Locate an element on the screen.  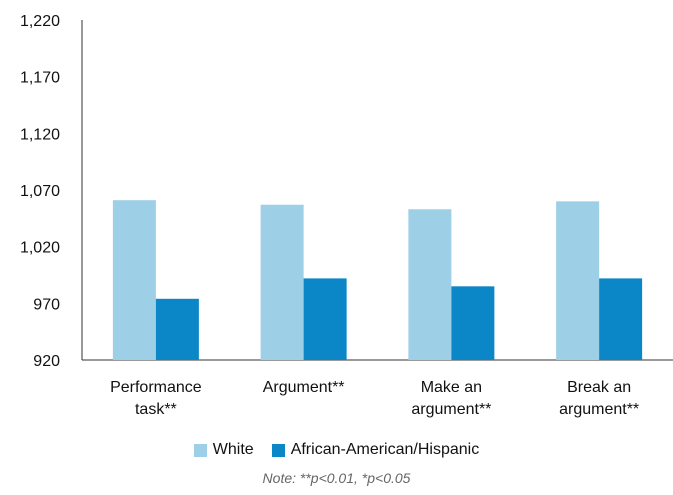
category-label: Make an is located at coordinates (451, 387).